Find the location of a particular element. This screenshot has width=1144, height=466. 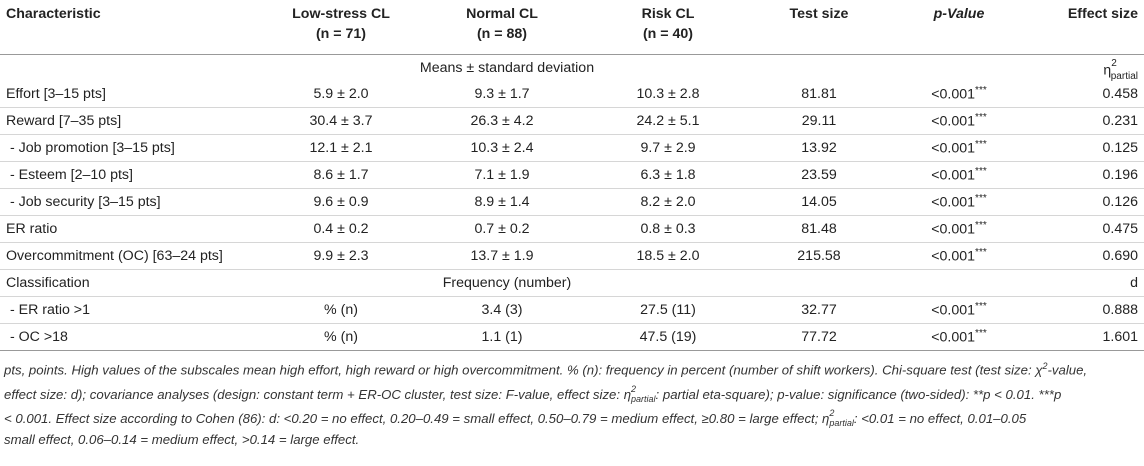

header-low-stress-n: (n = 71) is located at coordinates (341, 40).